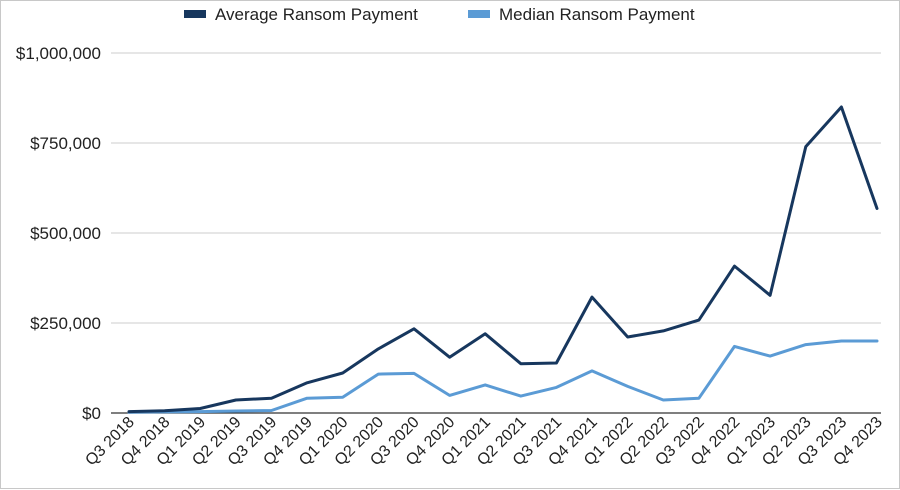 This screenshot has height=490, width=900. I want to click on y-tick-label: $1,000,000, so click(58, 53).